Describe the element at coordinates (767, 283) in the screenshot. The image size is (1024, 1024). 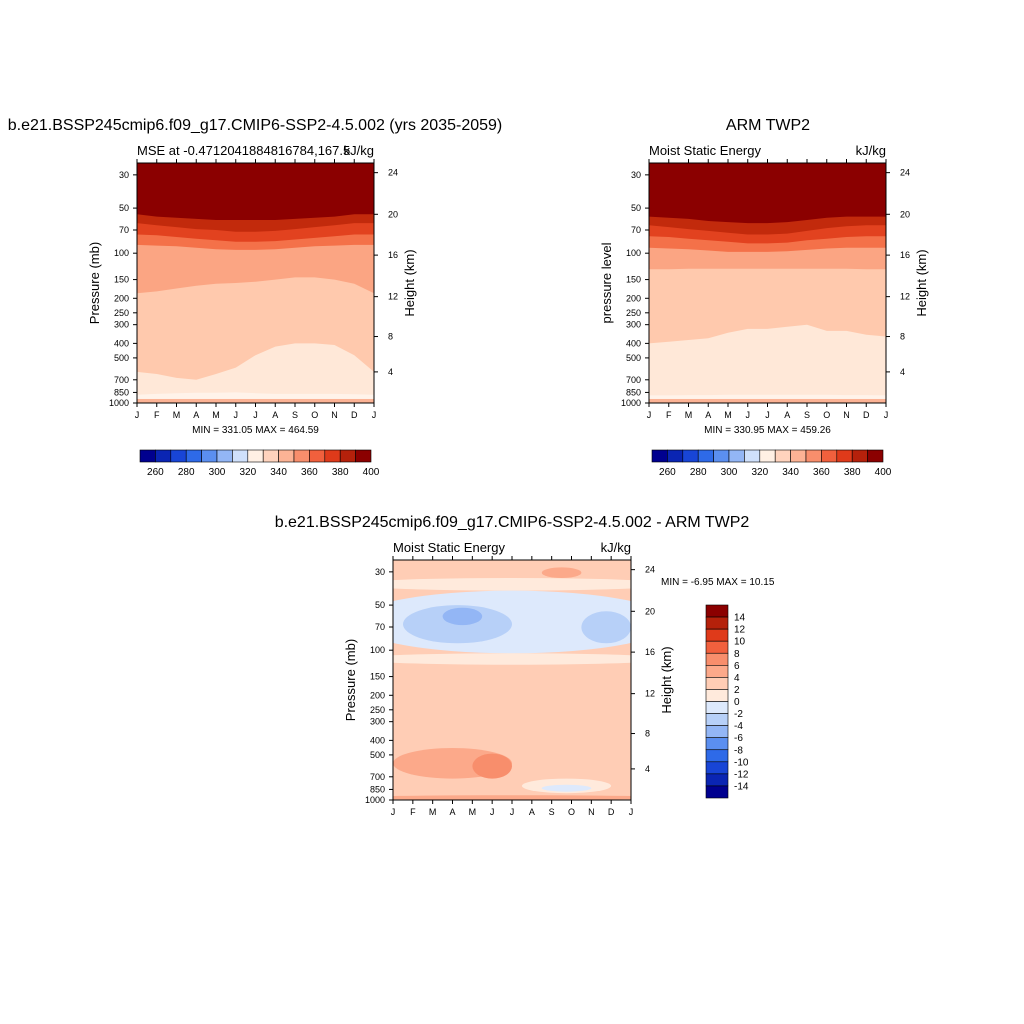
I see `contour-field` at that location.